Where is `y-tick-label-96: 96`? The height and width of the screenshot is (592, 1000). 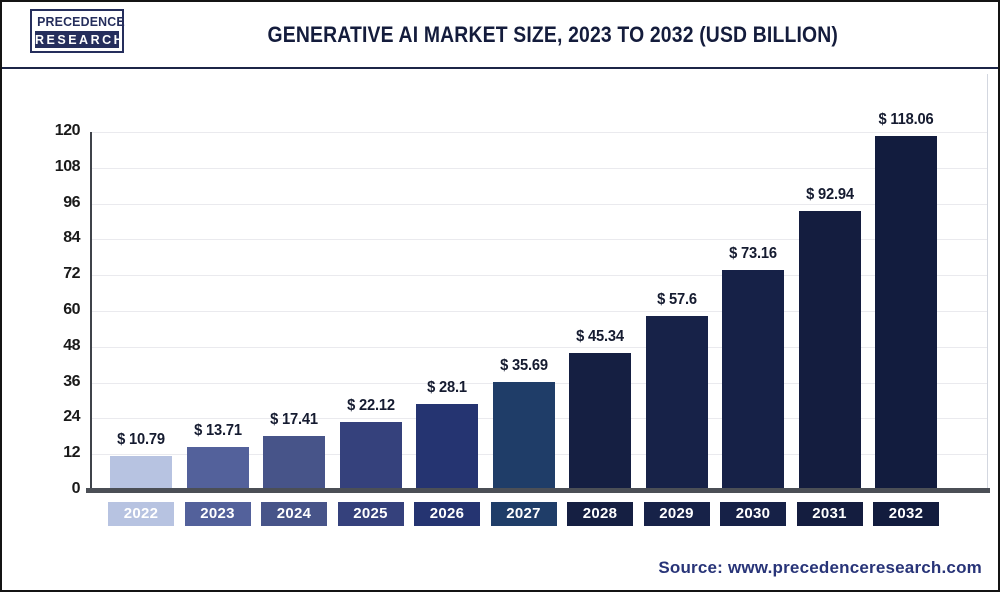
y-tick-label-96: 96 is located at coordinates (71, 202).